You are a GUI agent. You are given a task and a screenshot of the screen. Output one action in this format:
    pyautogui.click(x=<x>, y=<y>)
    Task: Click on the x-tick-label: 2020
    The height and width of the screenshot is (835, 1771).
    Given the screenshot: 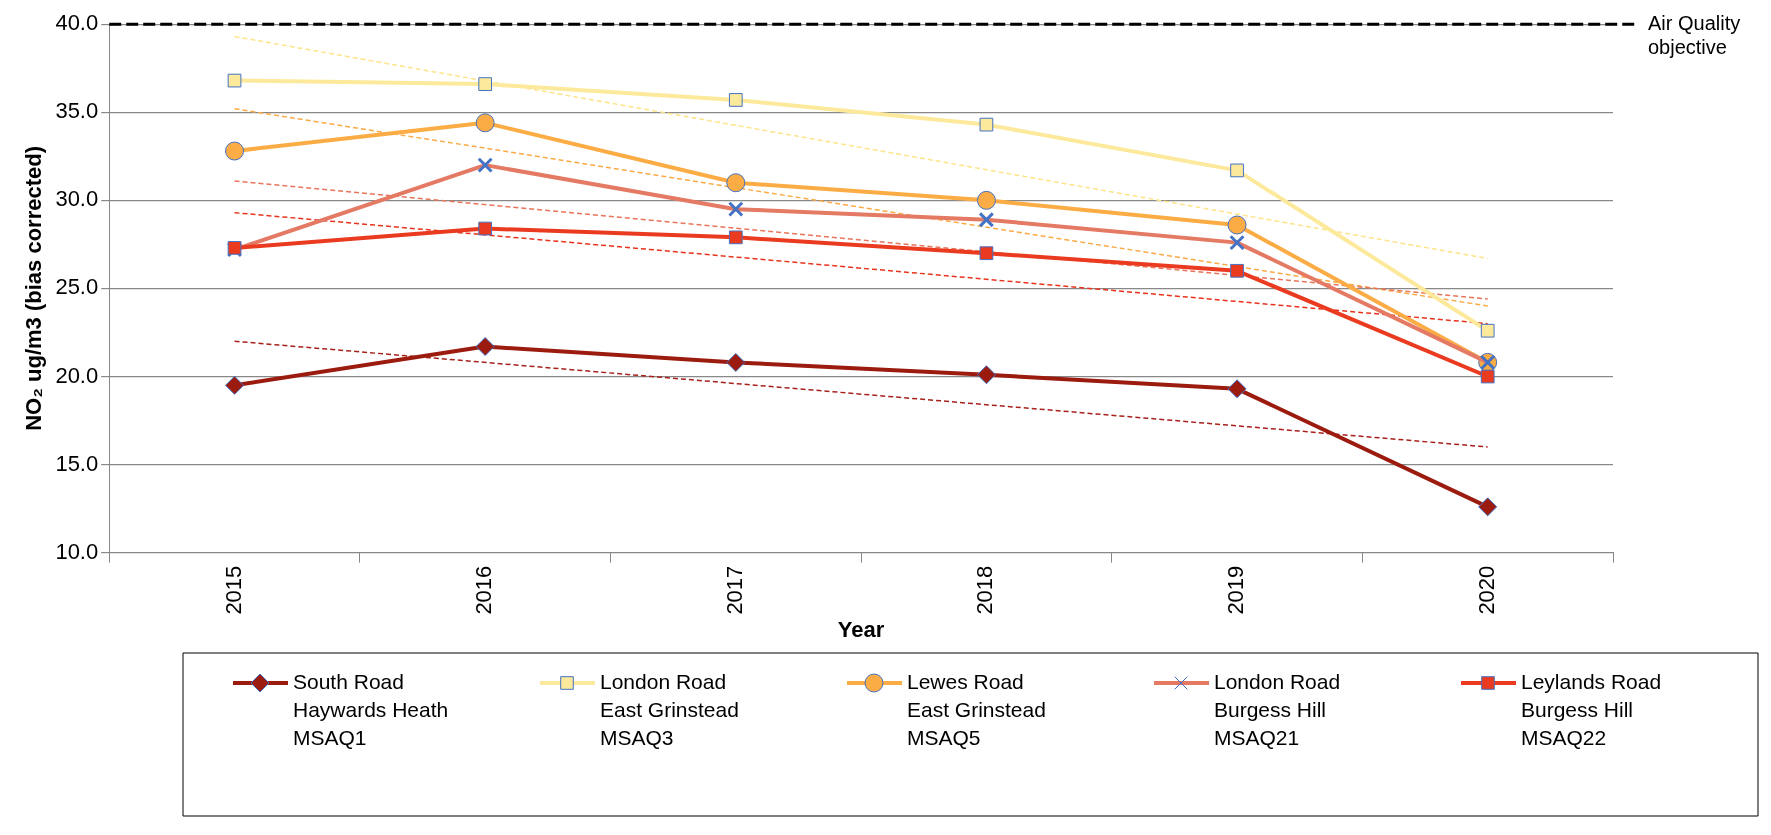 What is the action you would take?
    pyautogui.click(x=1486, y=590)
    